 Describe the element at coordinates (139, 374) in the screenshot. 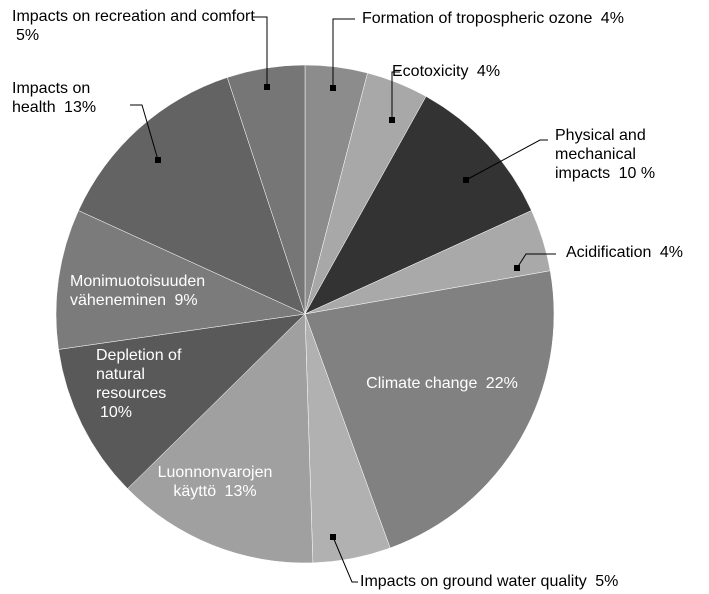

I see `category-name: Depletion of natural resources` at that location.